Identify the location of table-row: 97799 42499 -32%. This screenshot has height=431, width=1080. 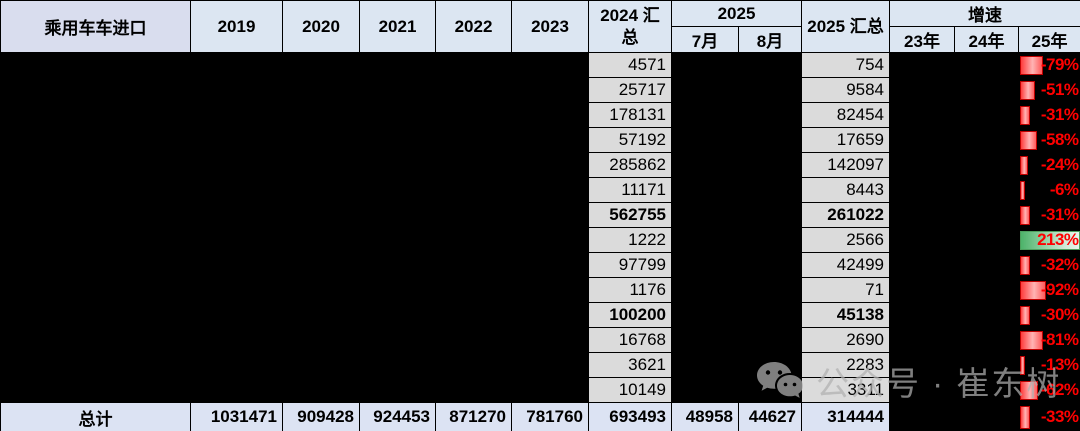
(540, 265).